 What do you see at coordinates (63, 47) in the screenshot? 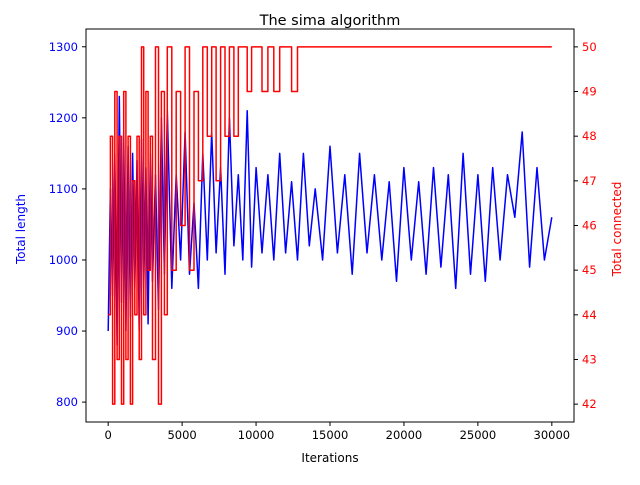
I see `y-left-tick-label: 1300` at bounding box center [63, 47].